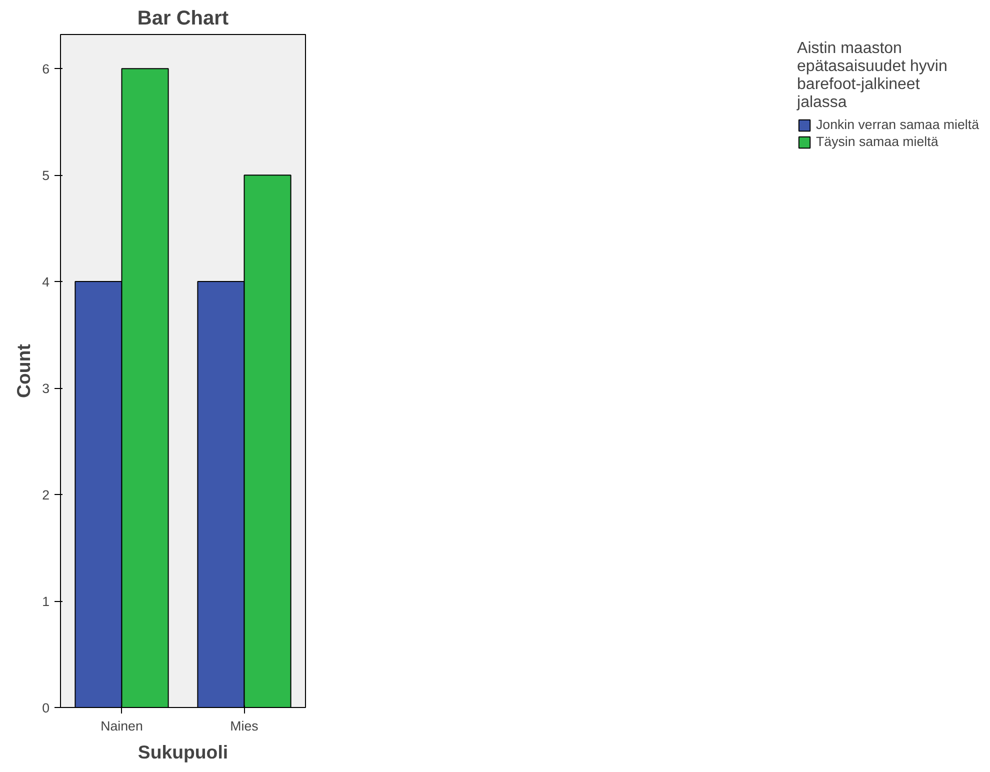 Image resolution: width=990 pixels, height=772 pixels. I want to click on chart-title: Bar Chart, so click(183, 19).